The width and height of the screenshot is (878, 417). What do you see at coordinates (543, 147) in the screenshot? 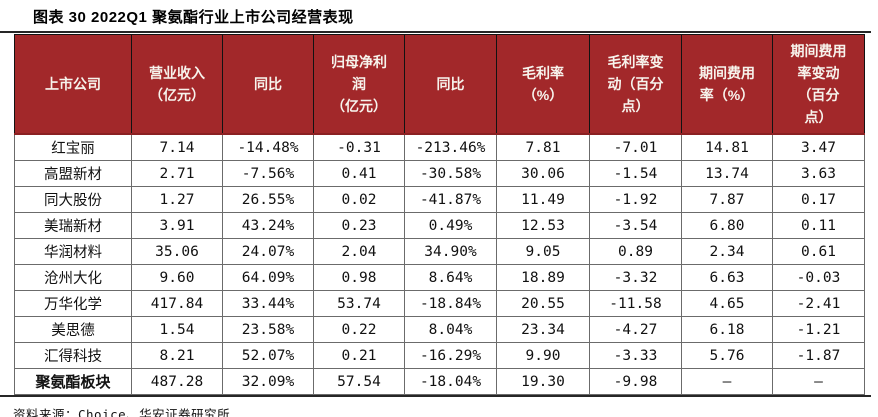
I see `table-cell: 7.81` at bounding box center [543, 147].